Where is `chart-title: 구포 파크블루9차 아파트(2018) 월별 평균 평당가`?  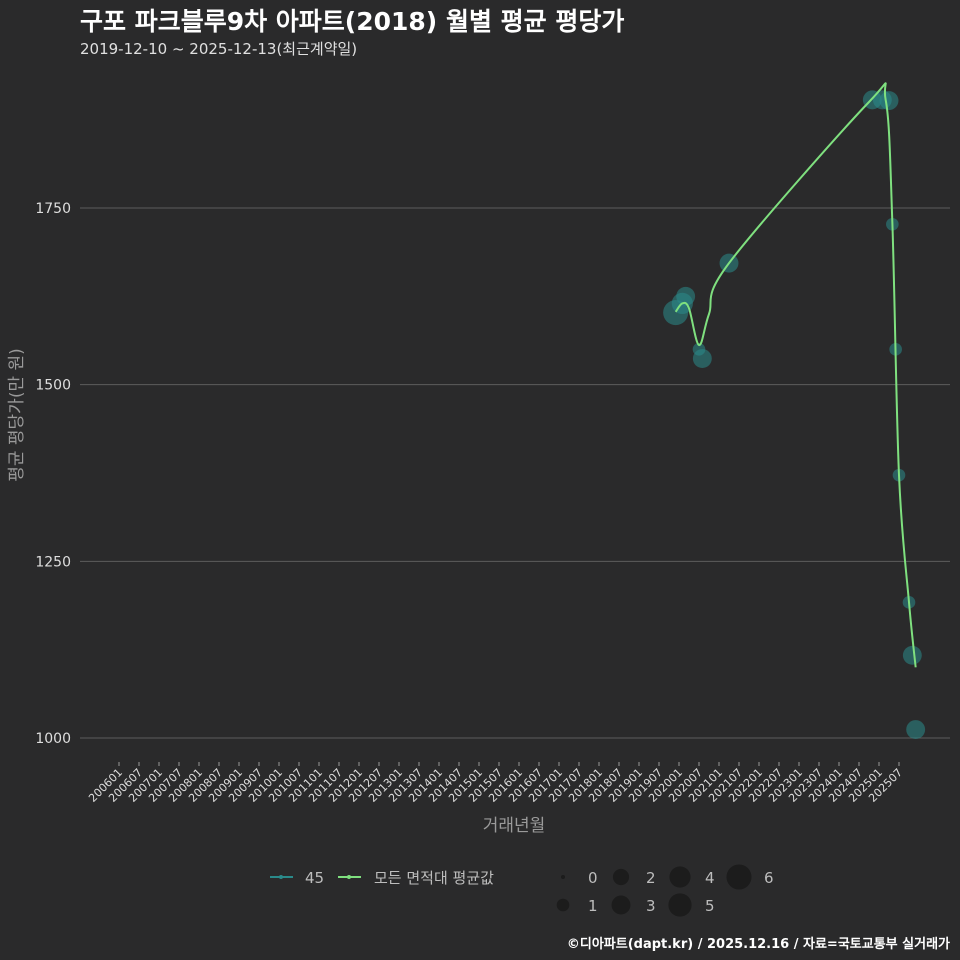 chart-title: 구포 파크블루9차 아파트(2018) 월별 평균 평당가 is located at coordinates (352, 21).